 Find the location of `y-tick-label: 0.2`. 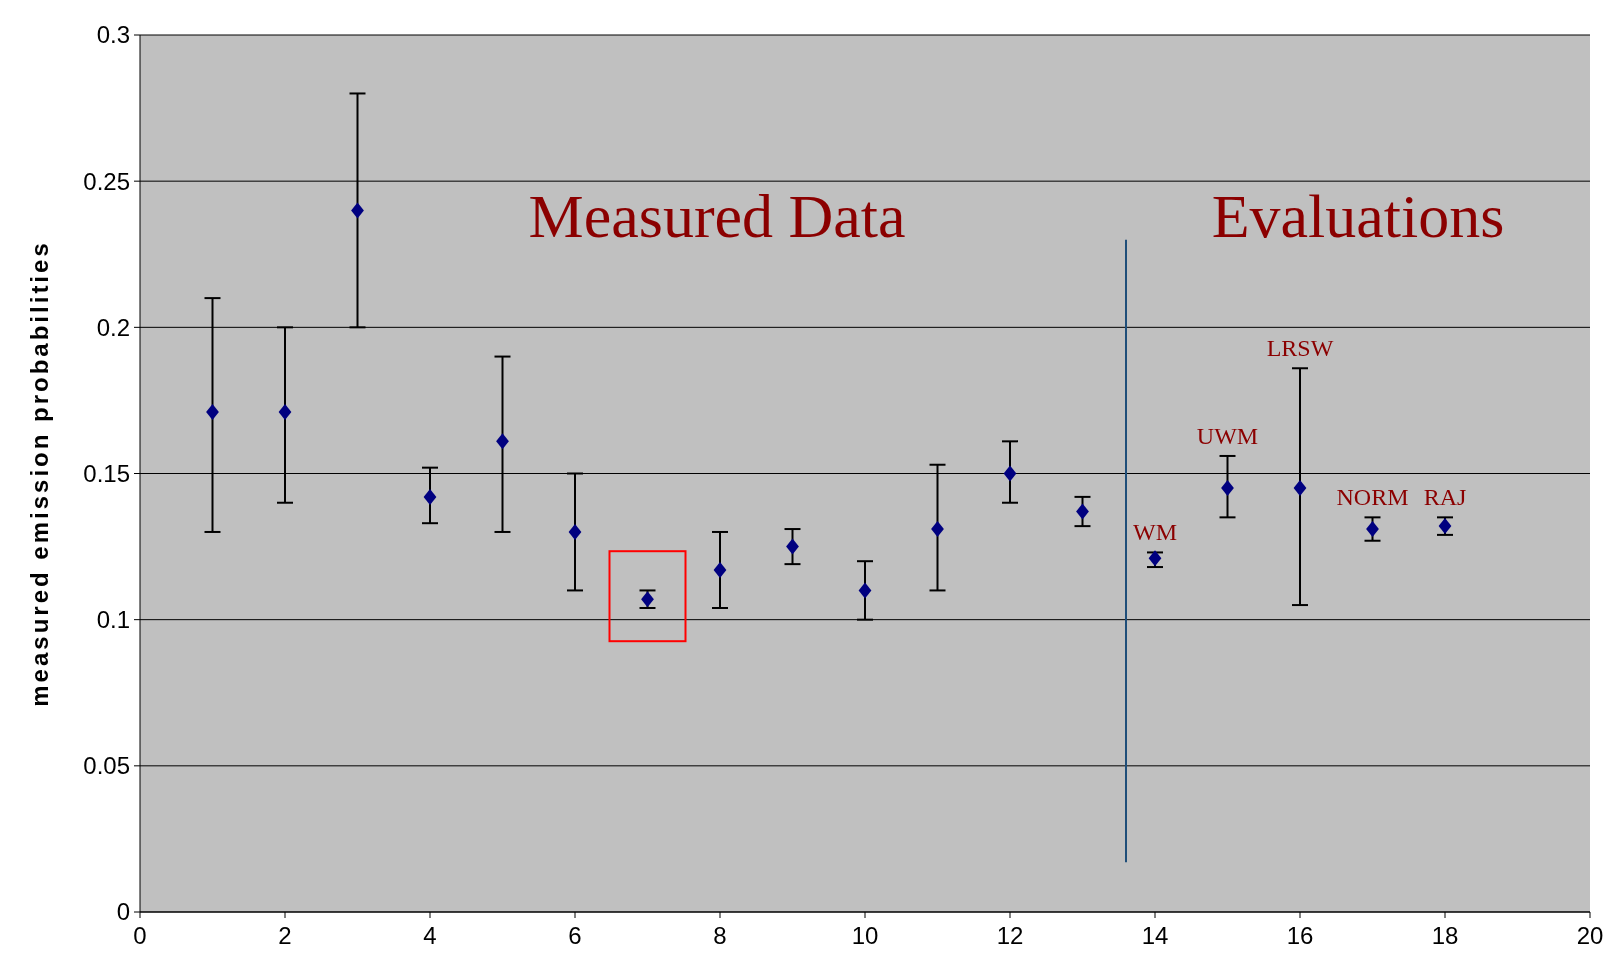

y-tick-label: 0.2 is located at coordinates (113, 327).